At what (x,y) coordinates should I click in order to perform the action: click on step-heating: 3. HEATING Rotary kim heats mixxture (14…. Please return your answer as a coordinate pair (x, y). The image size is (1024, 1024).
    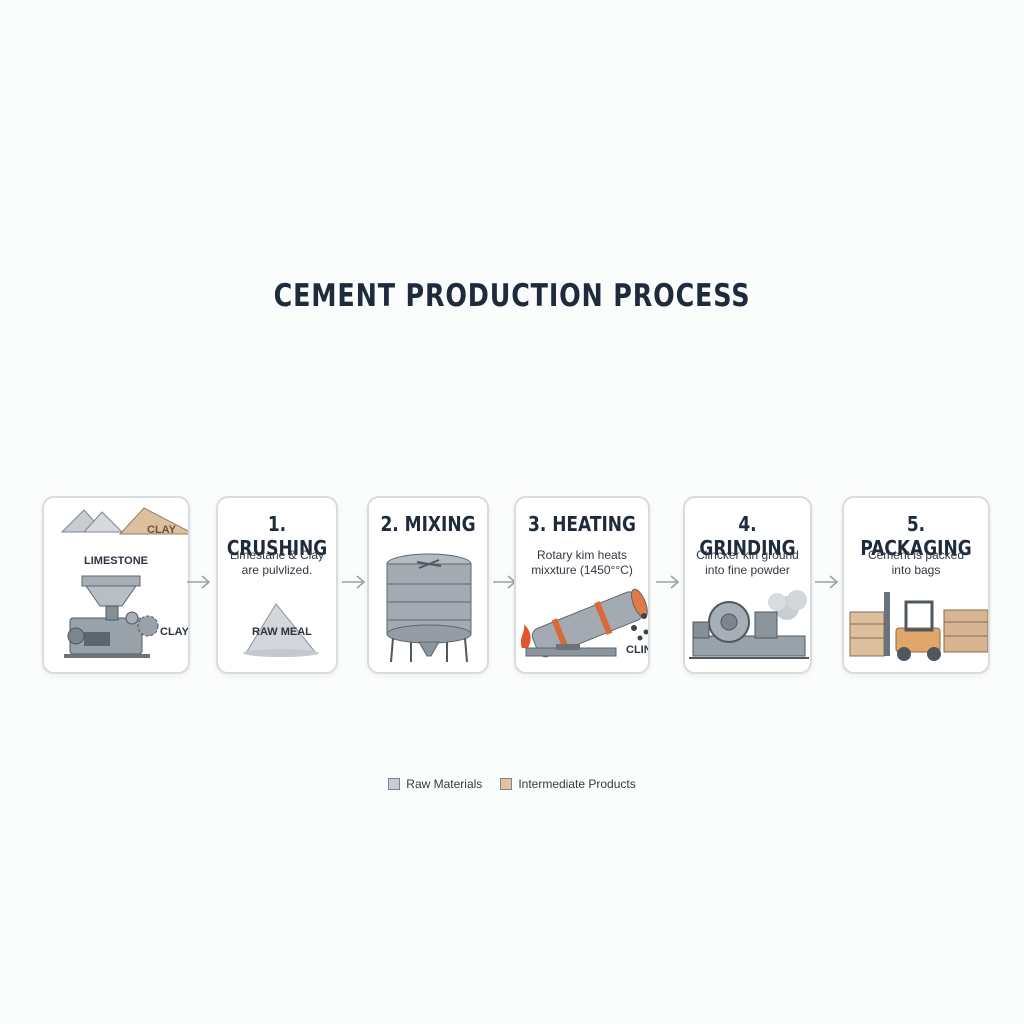
    Looking at the image, I should click on (582, 585).